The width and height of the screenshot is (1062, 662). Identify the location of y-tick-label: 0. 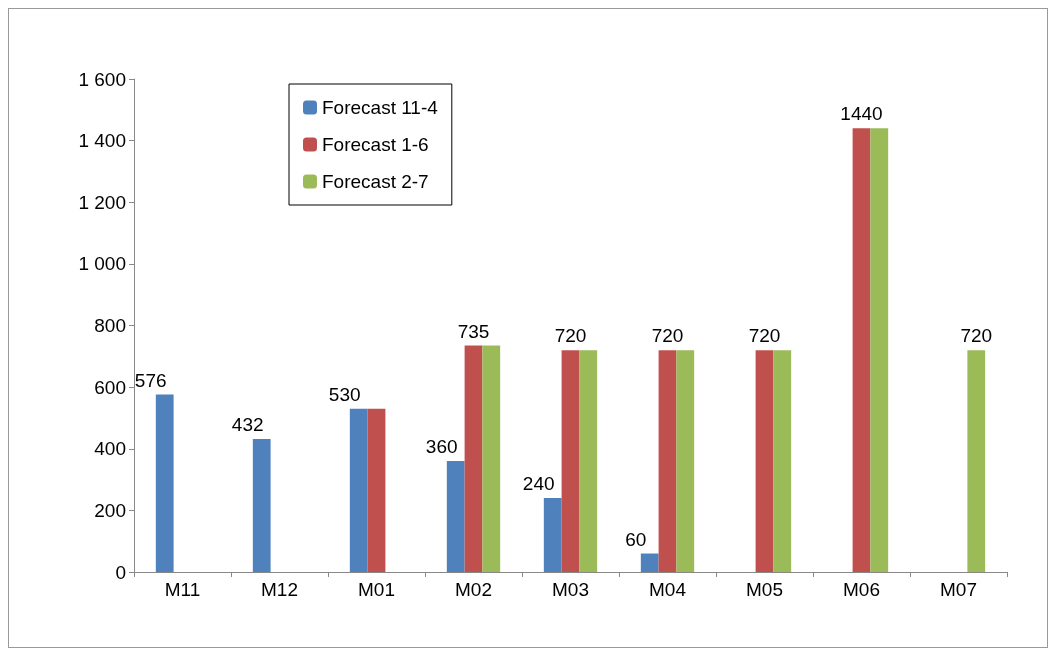
(120, 572).